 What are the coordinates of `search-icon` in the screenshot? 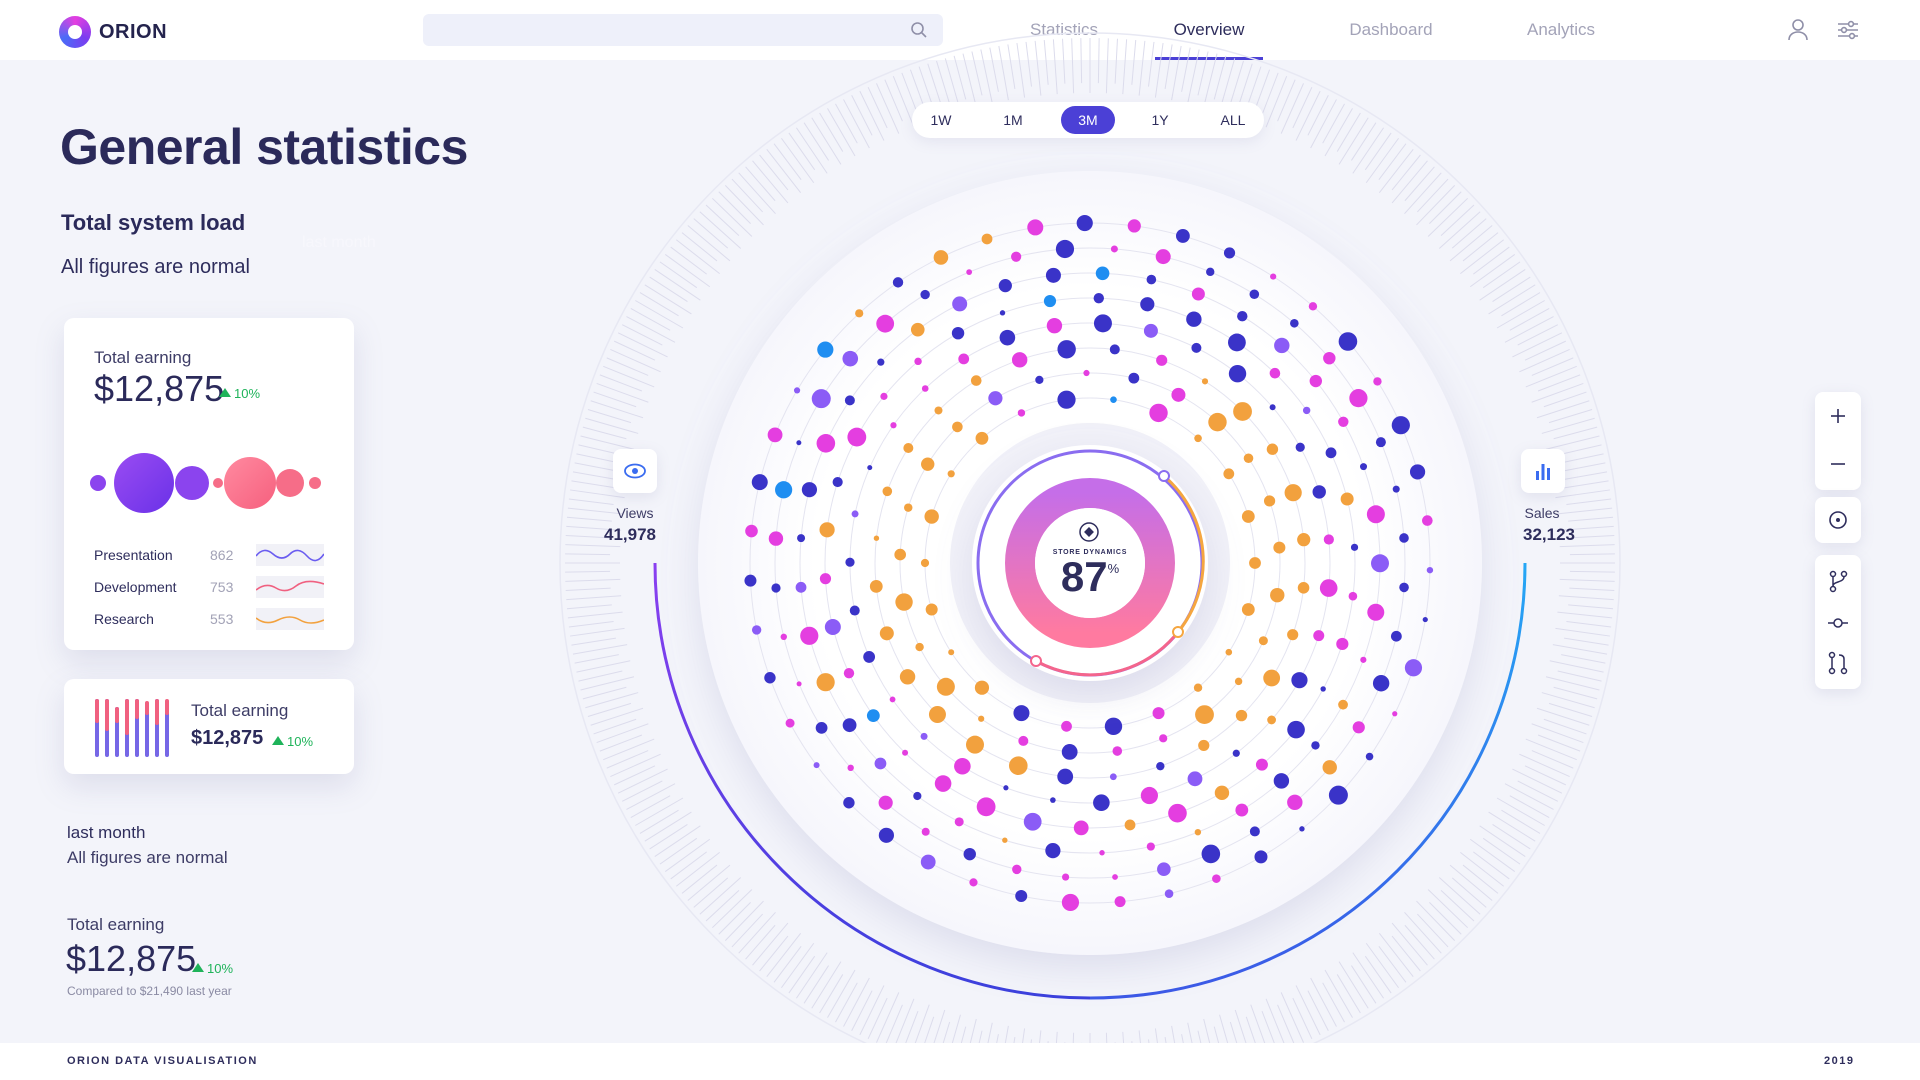 It's located at (919, 30).